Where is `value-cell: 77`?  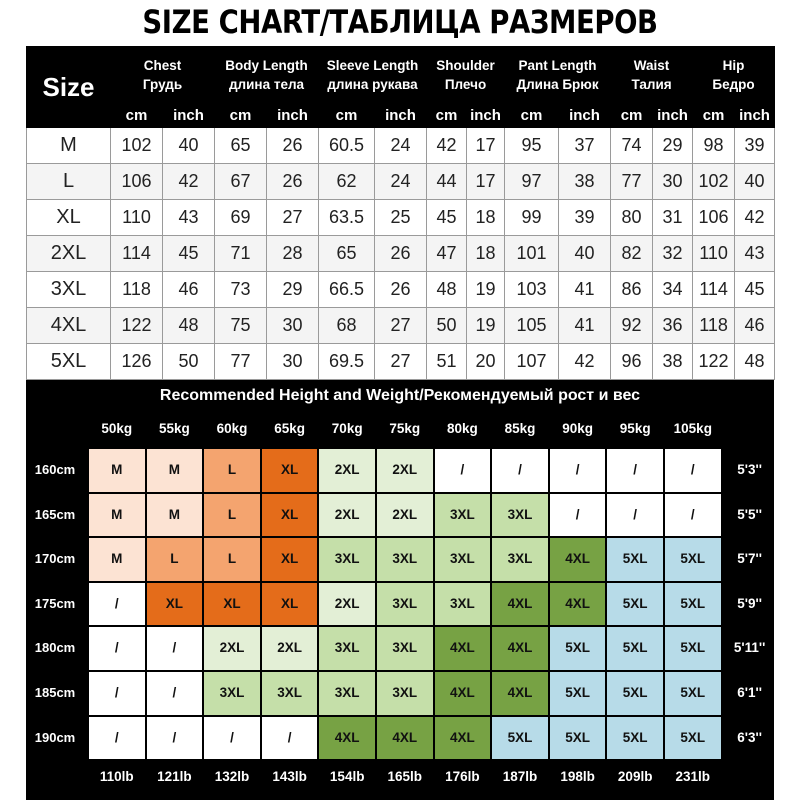
value-cell: 77 is located at coordinates (240, 361).